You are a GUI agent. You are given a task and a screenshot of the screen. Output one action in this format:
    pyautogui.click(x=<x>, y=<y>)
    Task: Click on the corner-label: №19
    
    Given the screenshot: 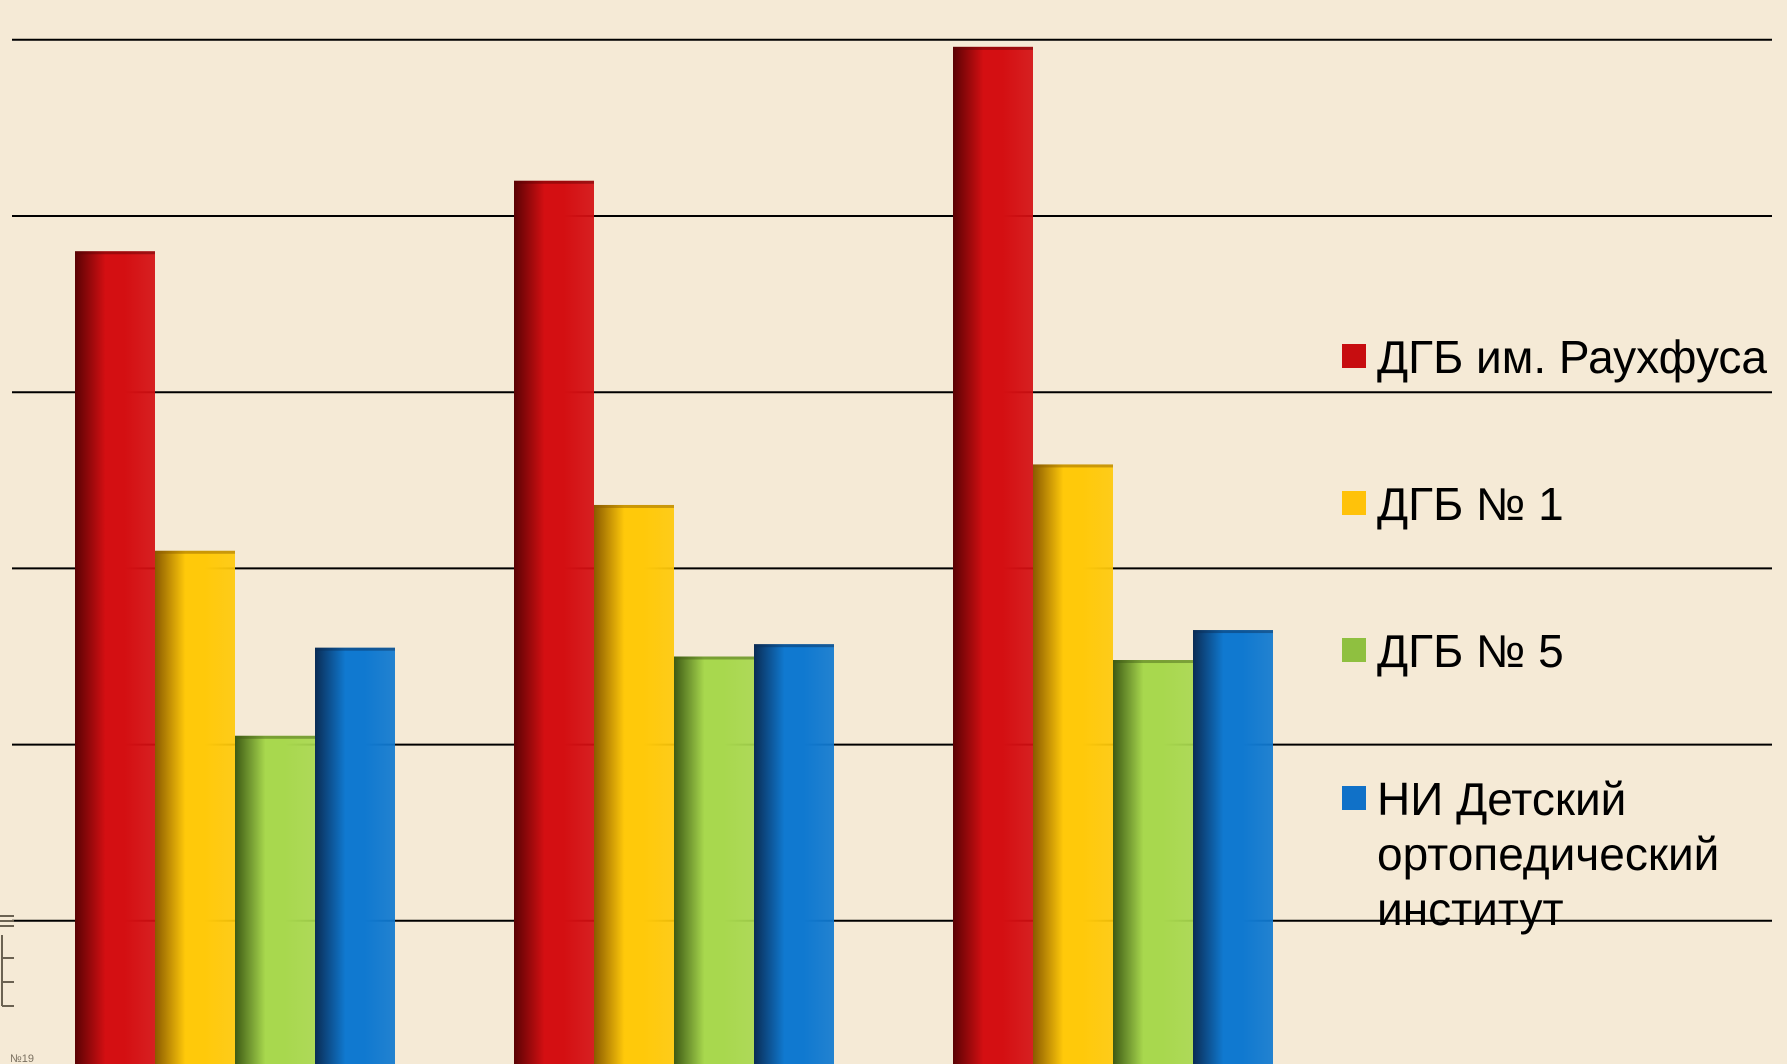 What is the action you would take?
    pyautogui.click(x=22, y=1058)
    